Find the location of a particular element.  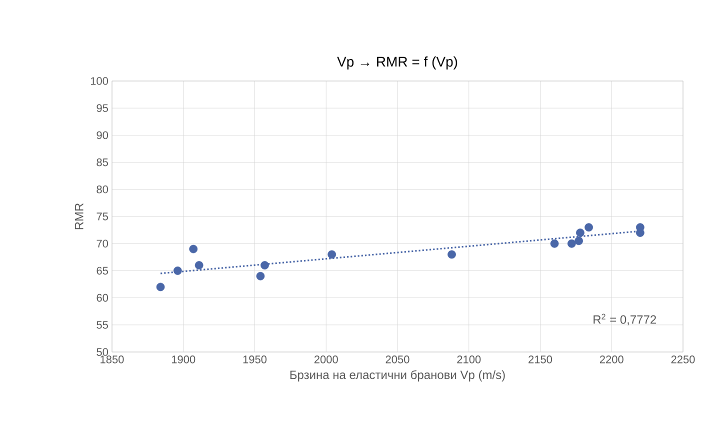

x-tick-label: 2200 is located at coordinates (612, 360).